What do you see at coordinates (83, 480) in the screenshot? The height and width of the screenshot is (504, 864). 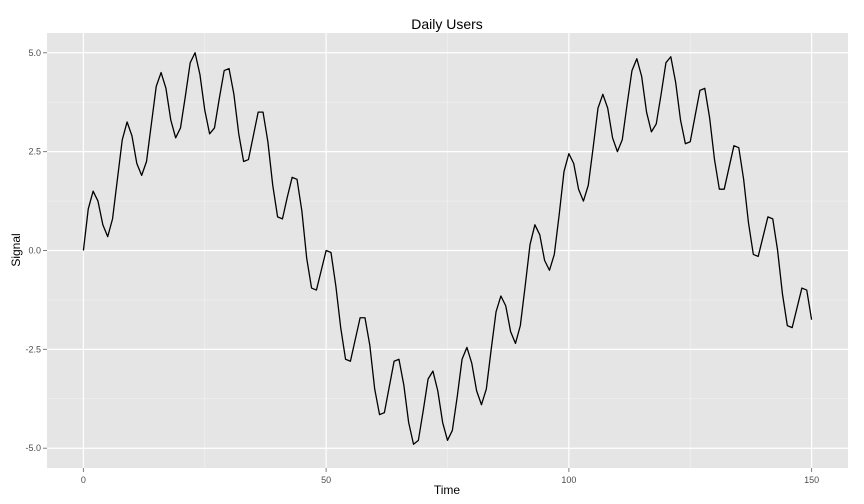 I see `x-tick-label: 0` at bounding box center [83, 480].